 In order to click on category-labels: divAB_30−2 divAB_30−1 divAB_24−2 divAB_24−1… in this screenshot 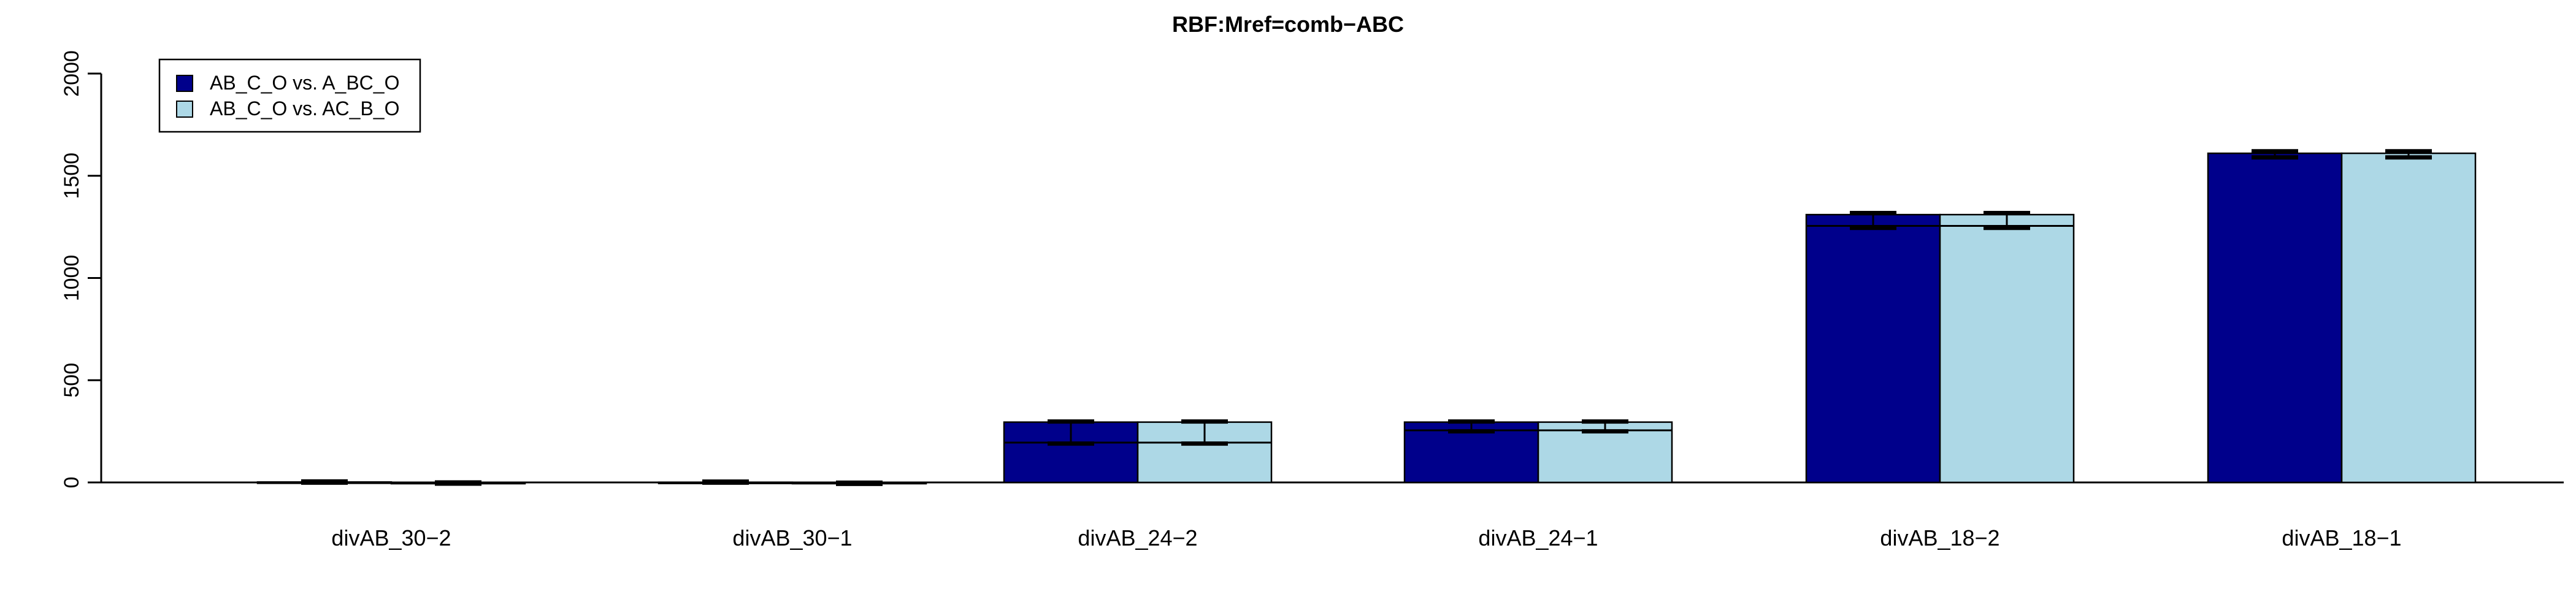, I will do `click(1366, 537)`.